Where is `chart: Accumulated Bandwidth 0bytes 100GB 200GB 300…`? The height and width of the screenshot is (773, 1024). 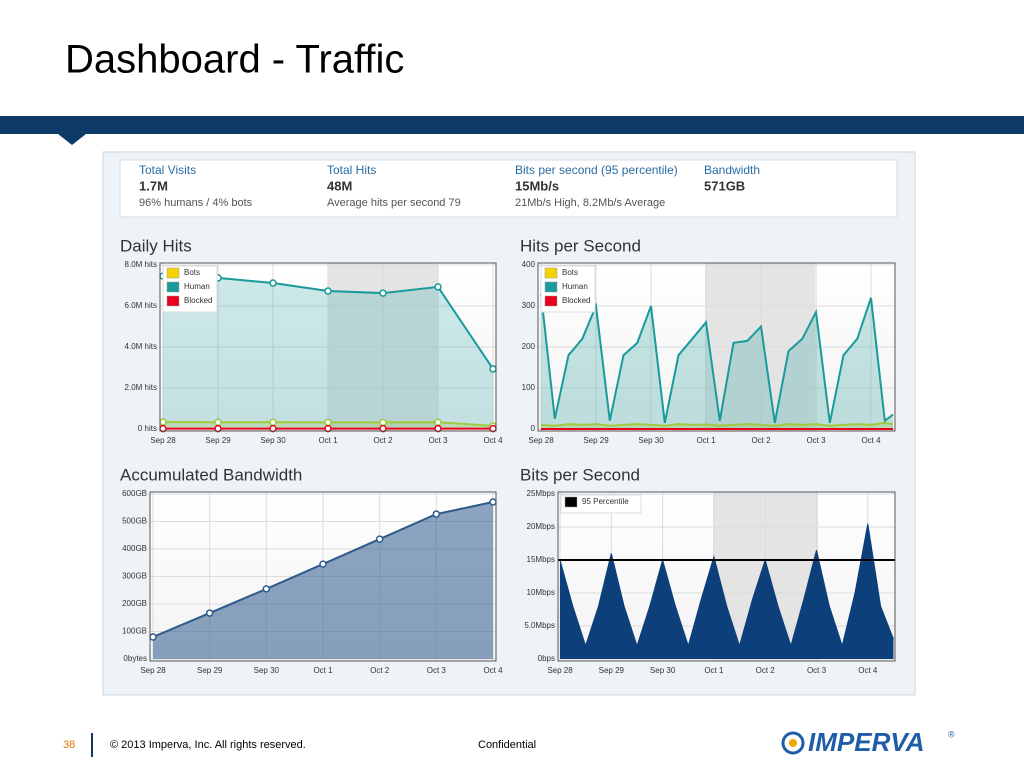 chart: Accumulated Bandwidth 0bytes 100GB 200GB 300… is located at coordinates (311, 570).